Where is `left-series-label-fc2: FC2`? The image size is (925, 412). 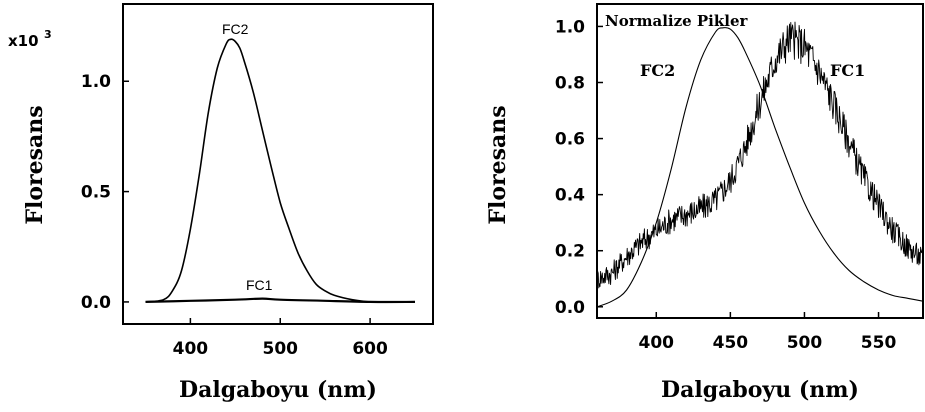 left-series-label-fc2: FC2 is located at coordinates (235, 29).